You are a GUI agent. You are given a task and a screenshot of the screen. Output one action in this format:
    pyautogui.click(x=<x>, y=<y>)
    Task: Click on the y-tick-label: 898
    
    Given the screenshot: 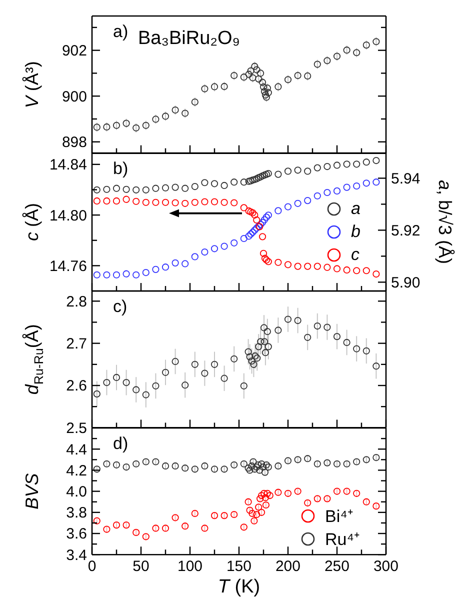 What is the action you would take?
    pyautogui.click(x=75, y=142)
    